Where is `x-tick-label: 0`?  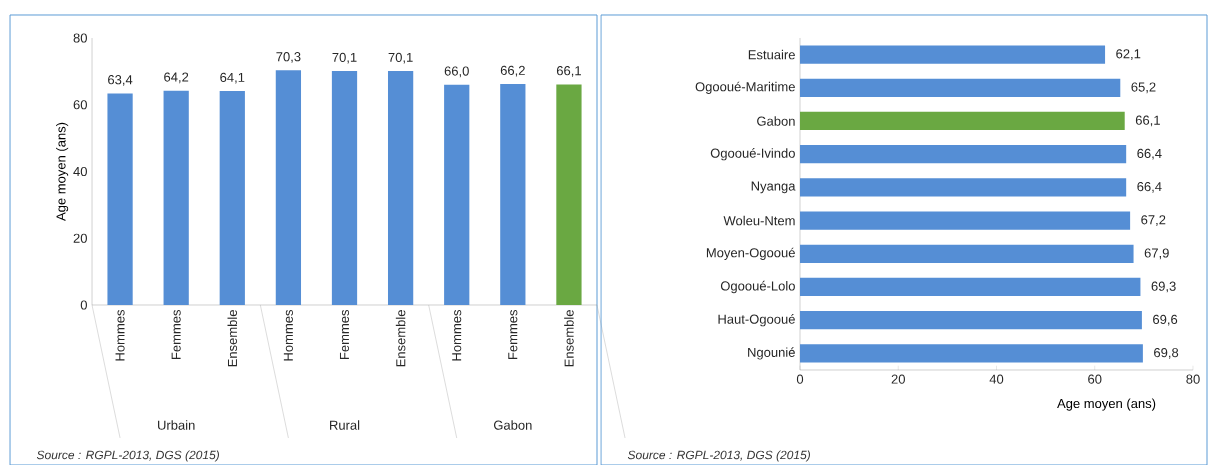 x-tick-label: 0 is located at coordinates (800, 379).